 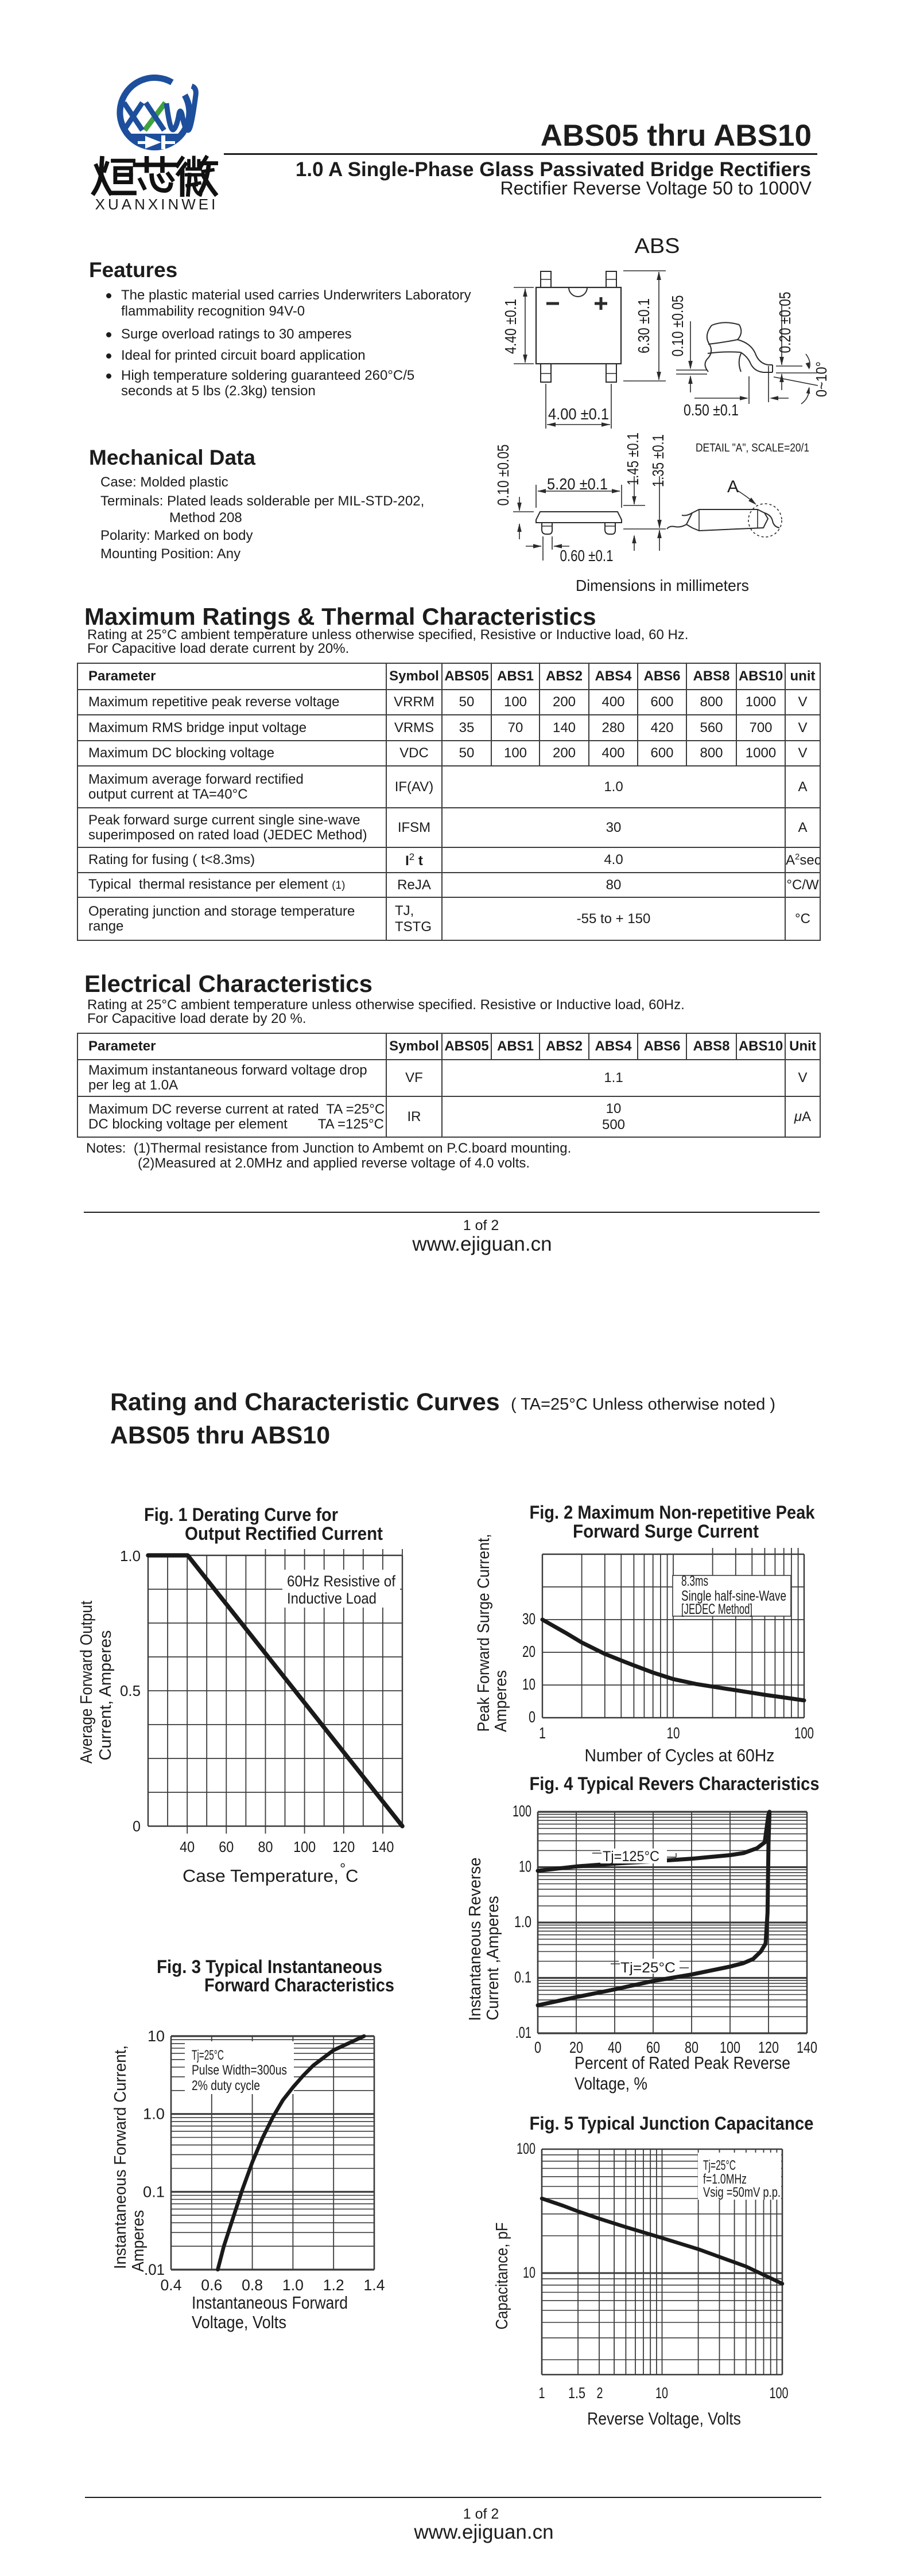 What do you see at coordinates (333, 2285) in the screenshot?
I see `svg-text: 1.2` at bounding box center [333, 2285].